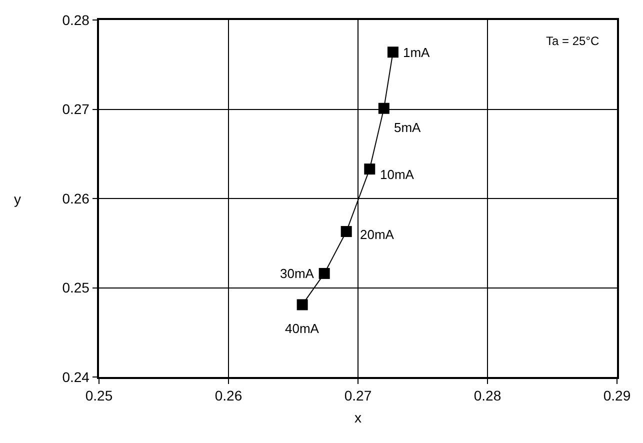 The width and height of the screenshot is (643, 443). Describe the element at coordinates (488, 396) in the screenshot. I see `x-tick-label: 0.28` at that location.